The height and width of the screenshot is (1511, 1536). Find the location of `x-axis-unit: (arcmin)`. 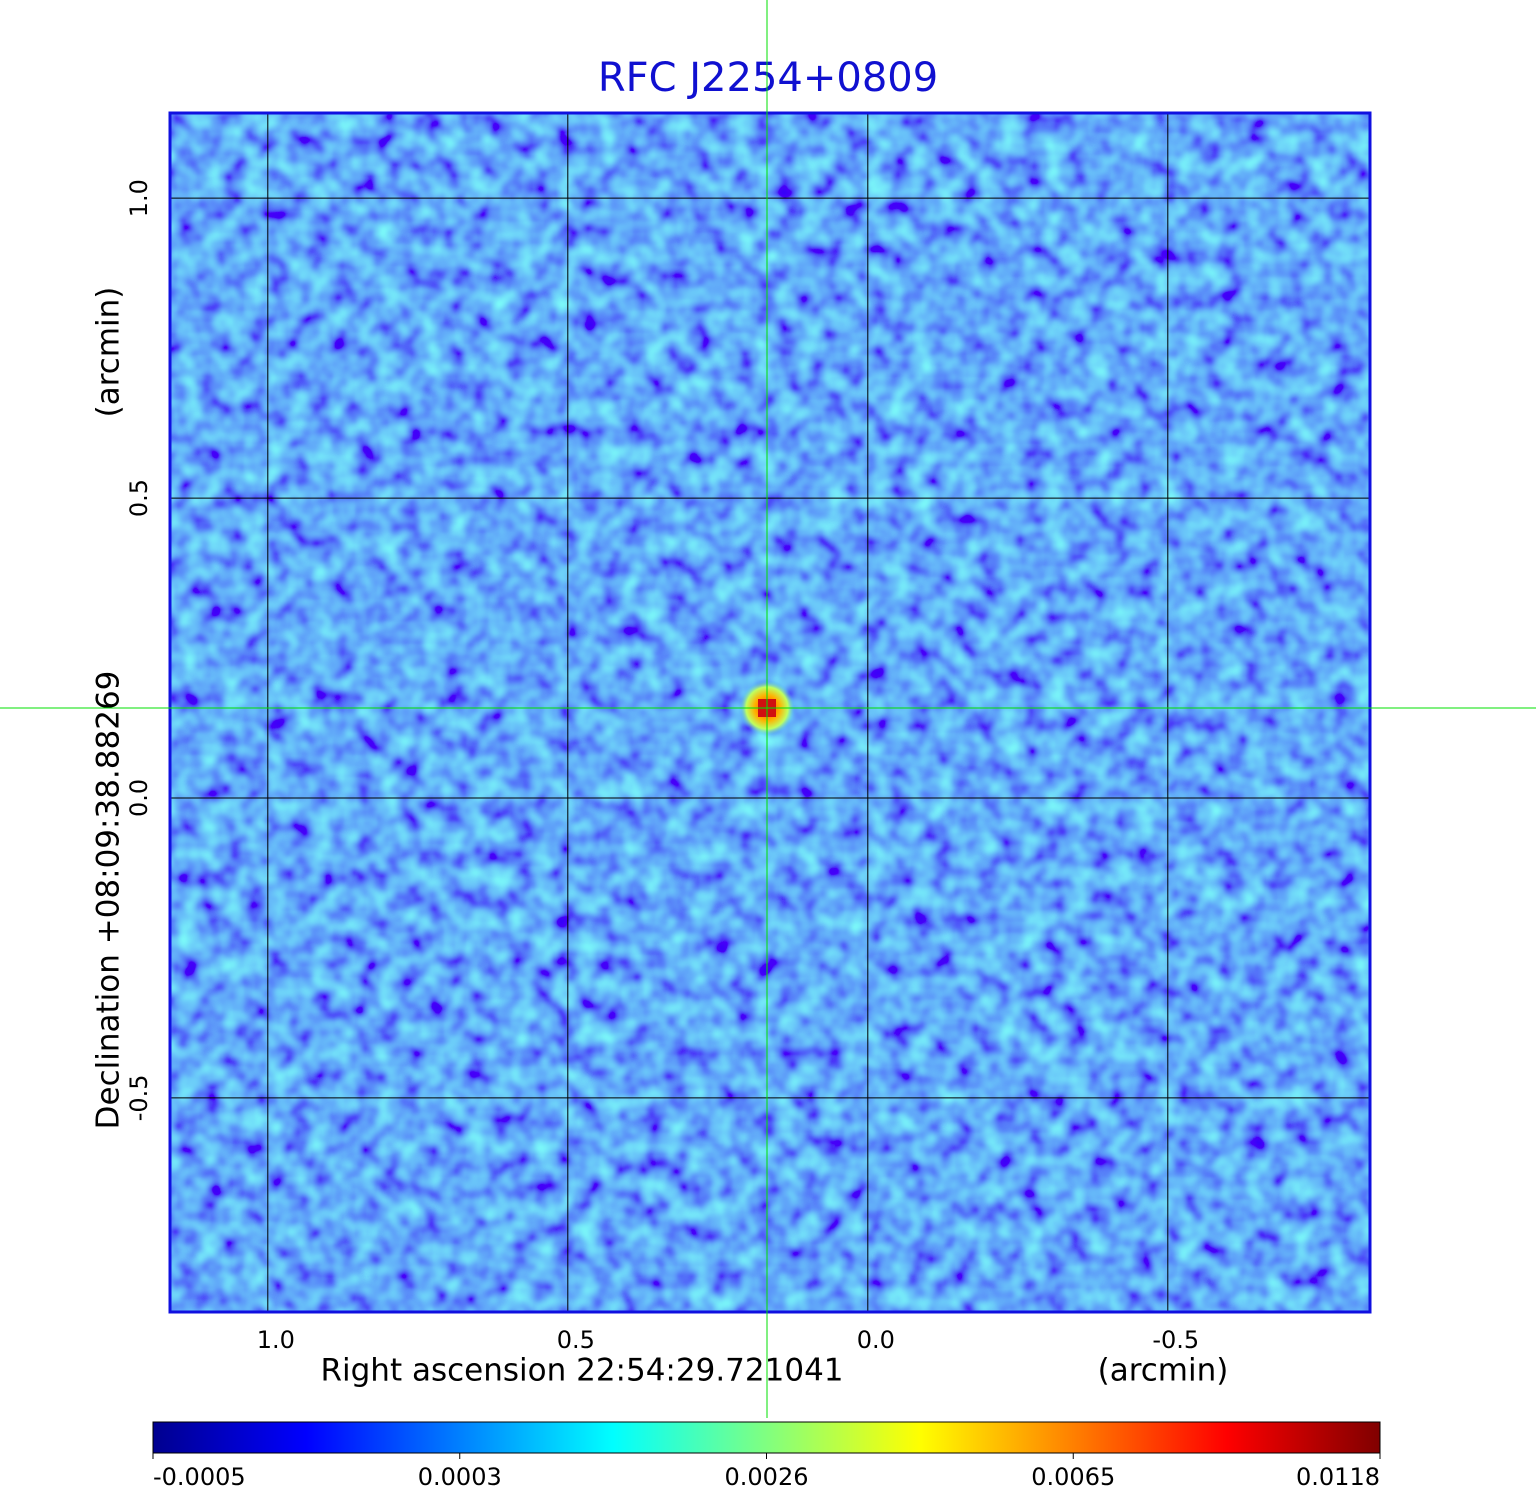

x-axis-unit: (arcmin) is located at coordinates (1163, 1371).